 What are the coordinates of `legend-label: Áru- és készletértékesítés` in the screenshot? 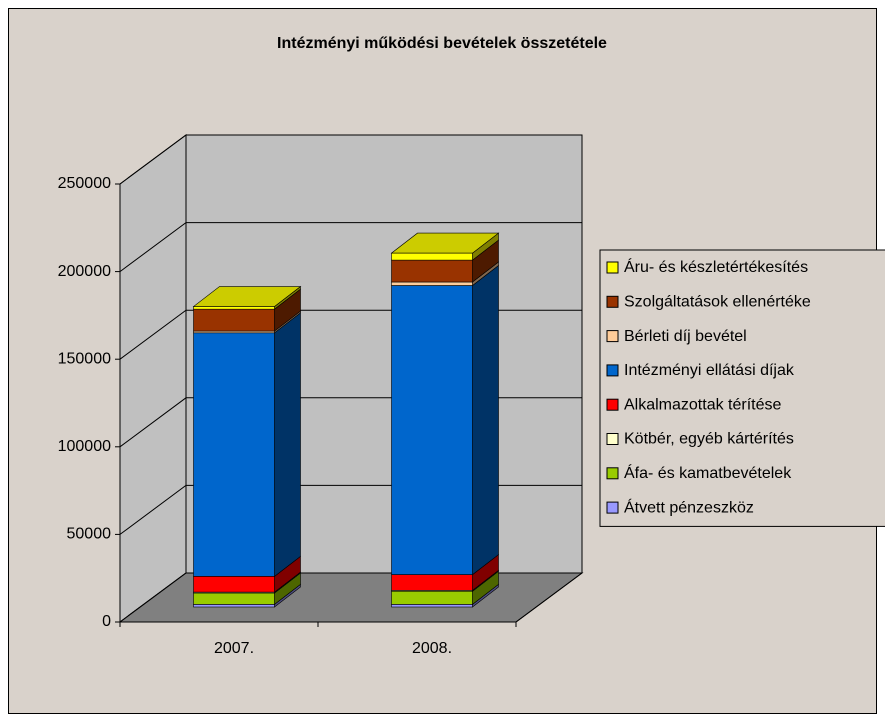 It's located at (716, 266).